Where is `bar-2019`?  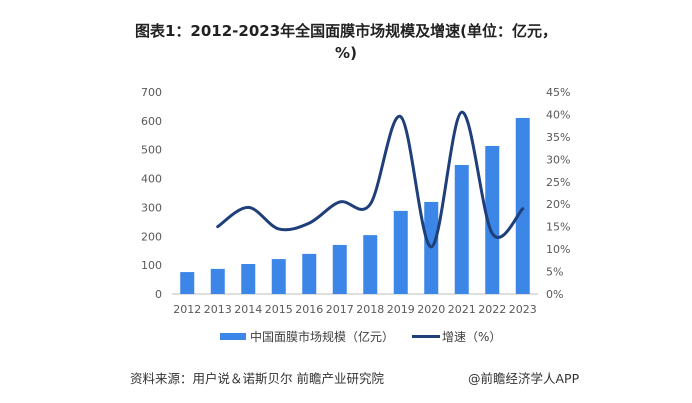 bar-2019 is located at coordinates (400, 252).